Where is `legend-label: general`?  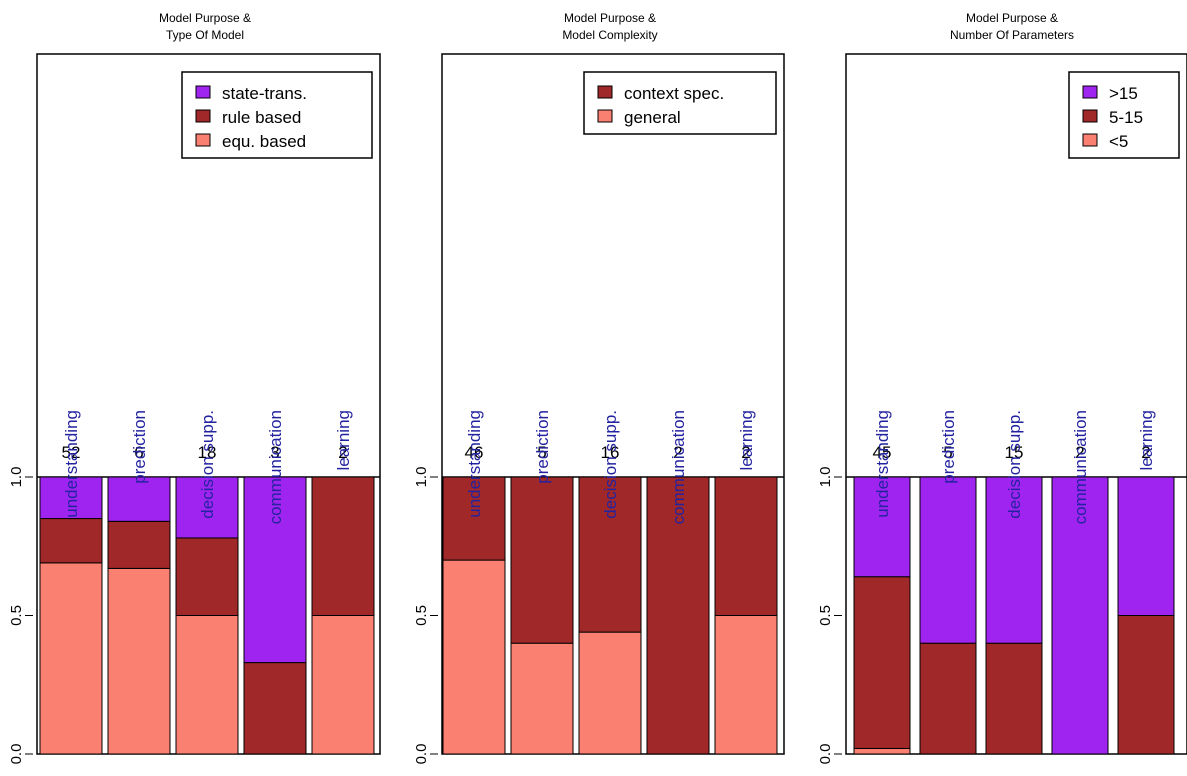 legend-label: general is located at coordinates (652, 117).